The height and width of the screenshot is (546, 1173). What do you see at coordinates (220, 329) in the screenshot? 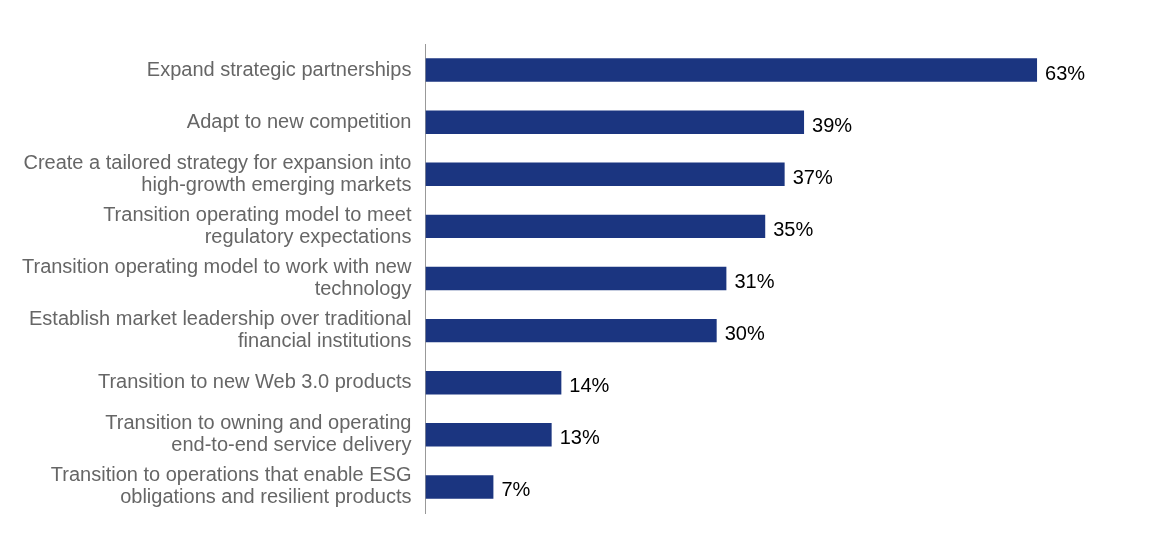
I see `y-tick-label: Establish market leadership over traditional financial institutions` at bounding box center [220, 329].